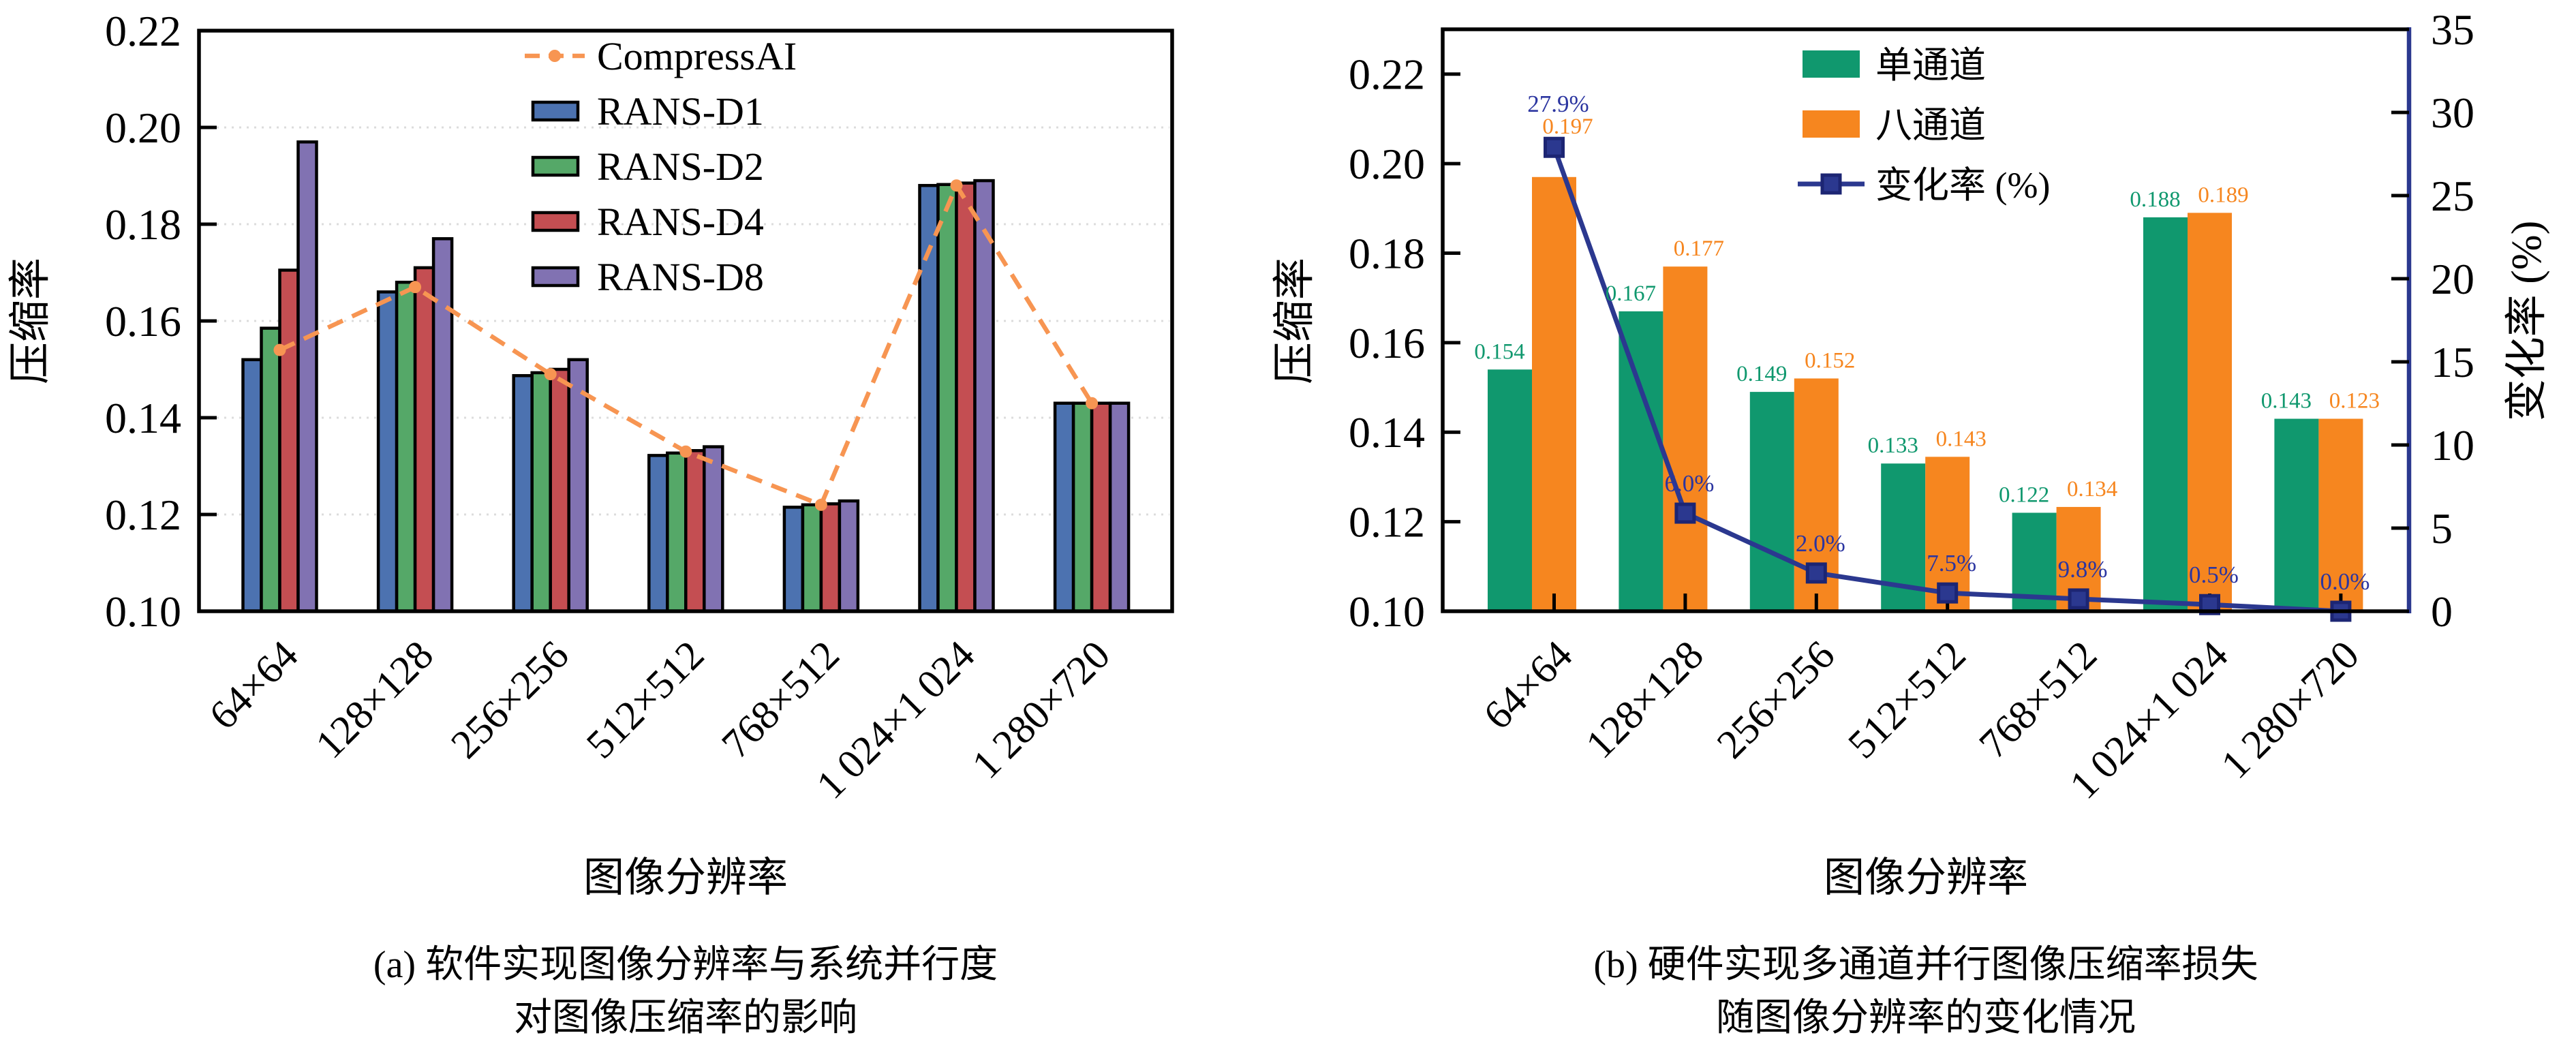  I want to click on y-tick-label-right: 35, so click(2452, 30).